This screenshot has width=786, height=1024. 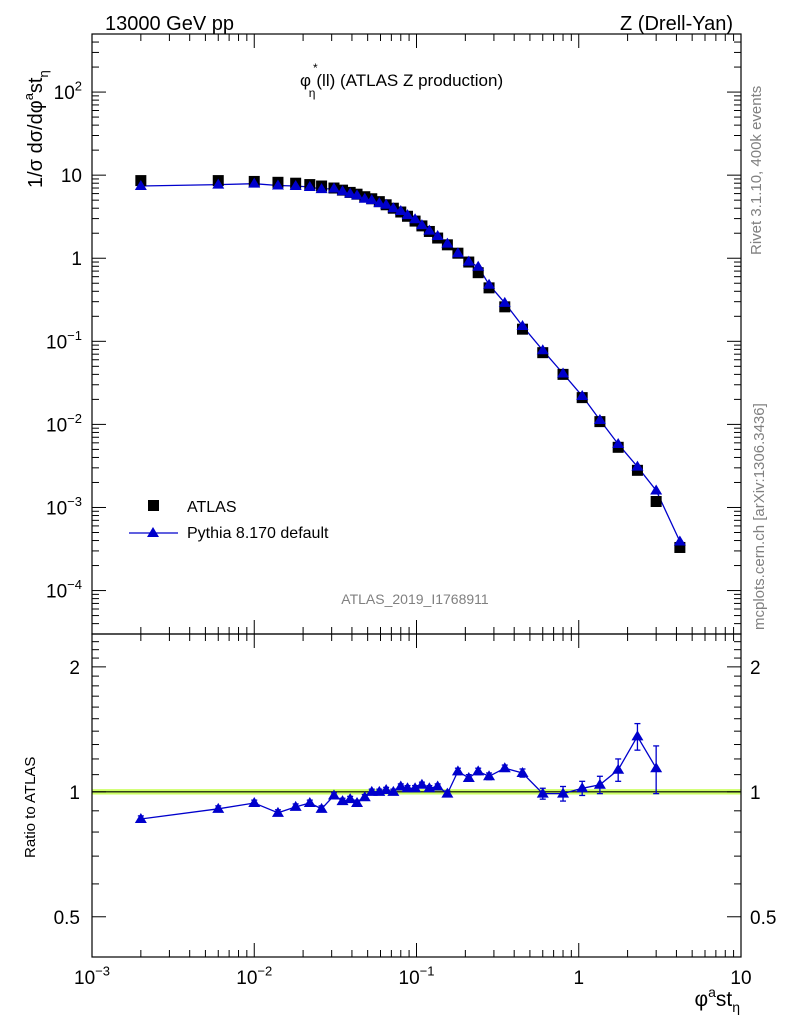 What do you see at coordinates (71, 176) in the screenshot?
I see `y-tick-label: 10` at bounding box center [71, 176].